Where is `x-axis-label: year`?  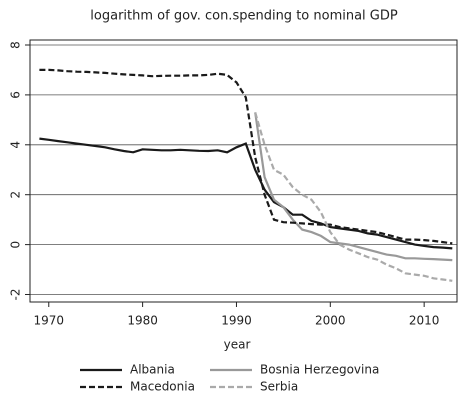 x-axis-label: year is located at coordinates (237, 345).